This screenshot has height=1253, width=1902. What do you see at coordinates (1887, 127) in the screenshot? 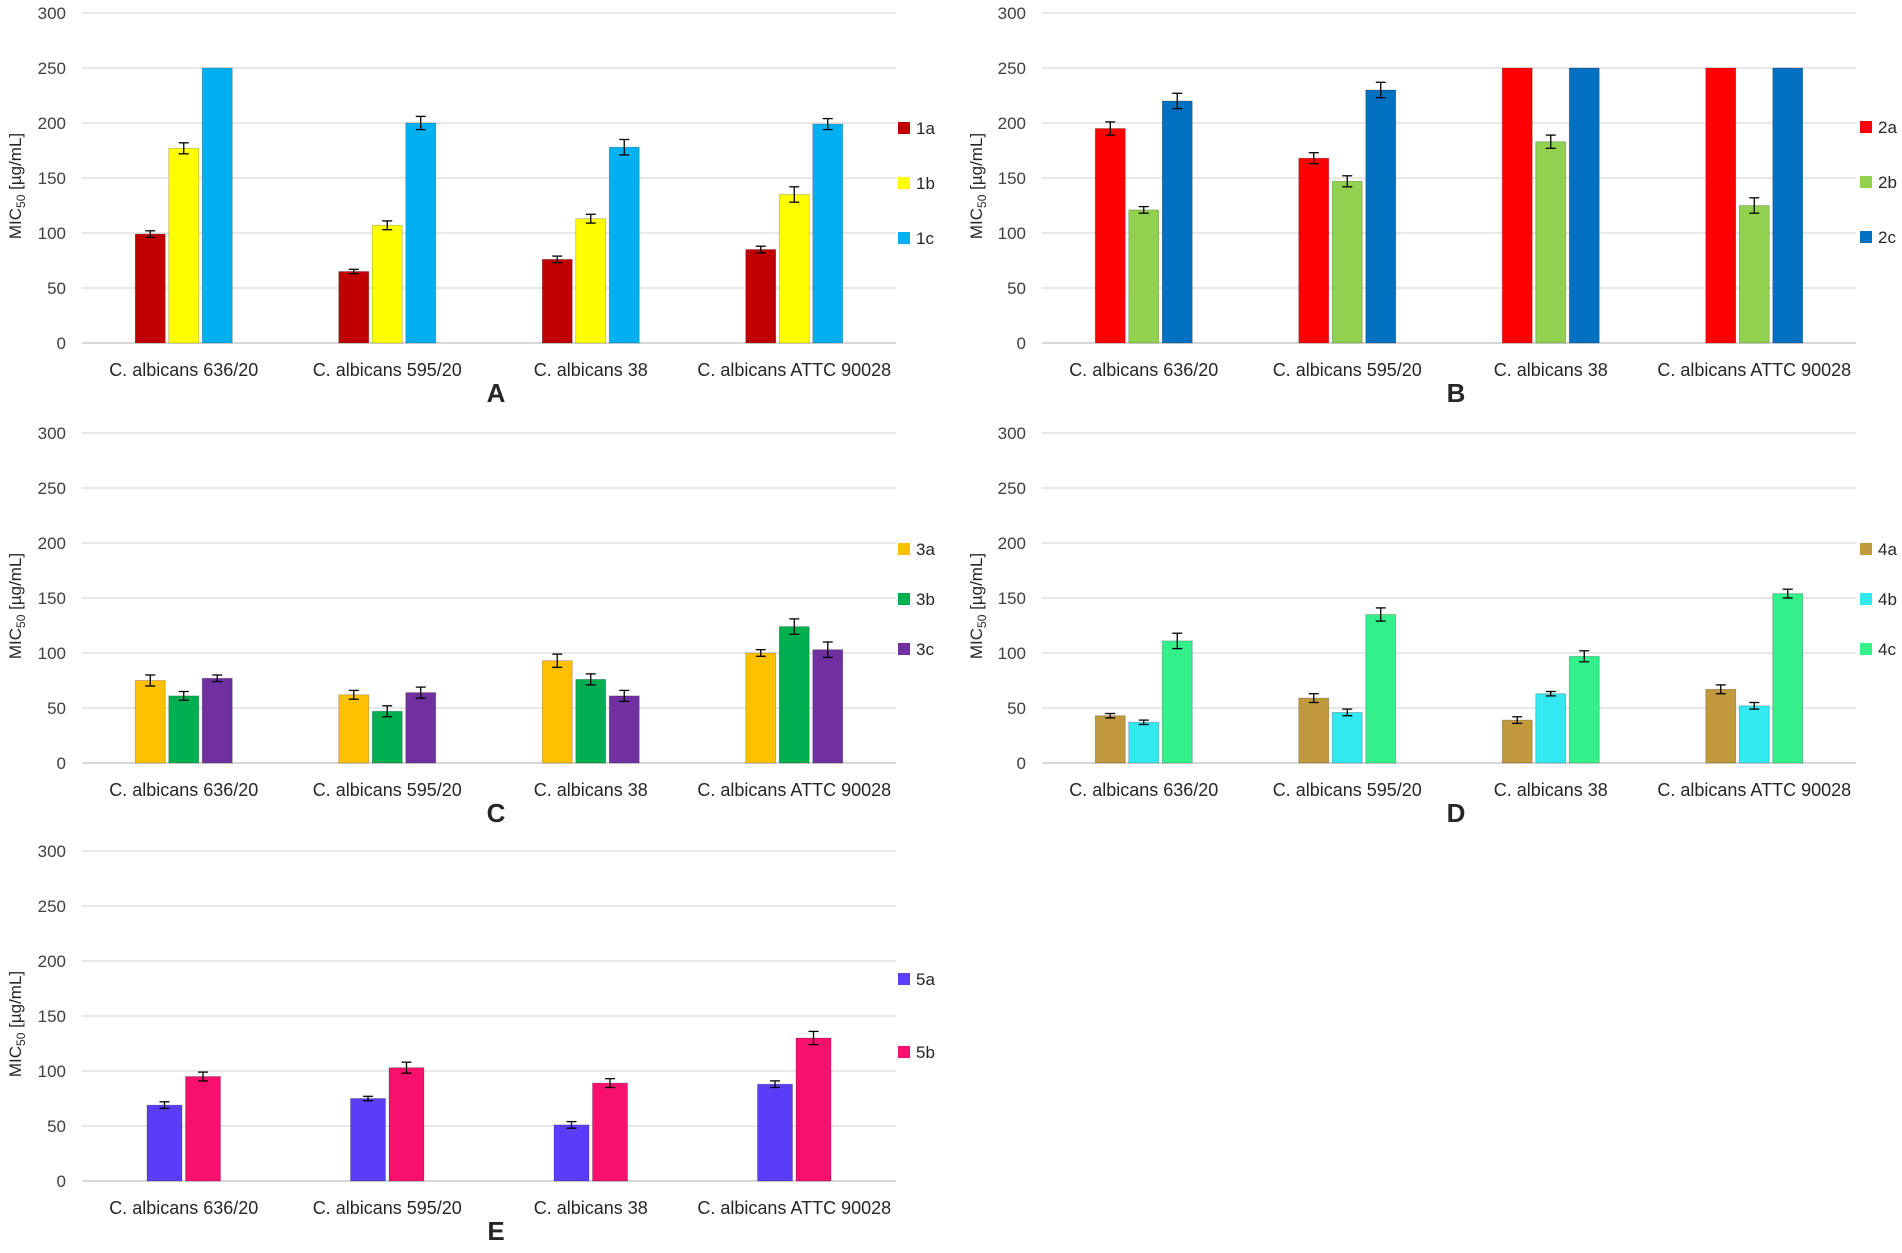
I see `legend-label-2a: 2a` at bounding box center [1887, 127].